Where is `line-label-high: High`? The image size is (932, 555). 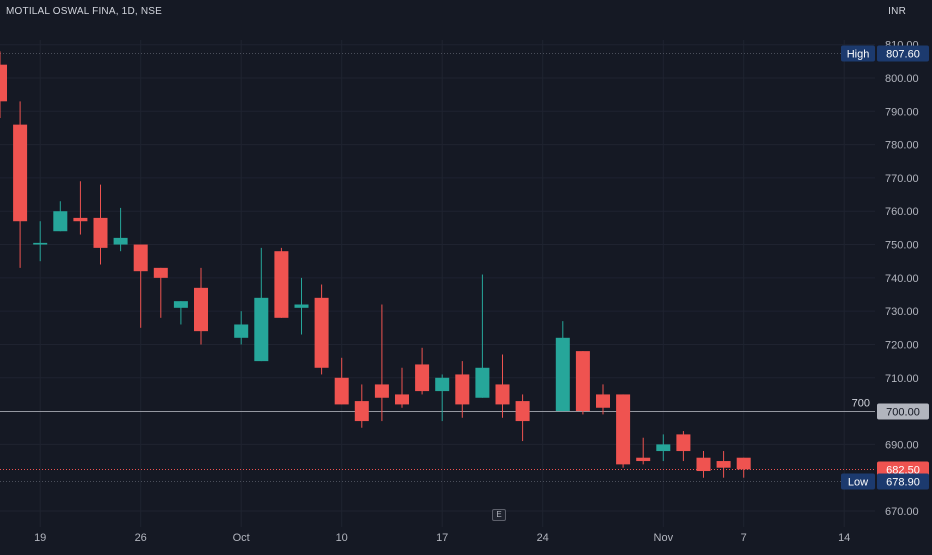 line-label-high: High is located at coordinates (858, 55).